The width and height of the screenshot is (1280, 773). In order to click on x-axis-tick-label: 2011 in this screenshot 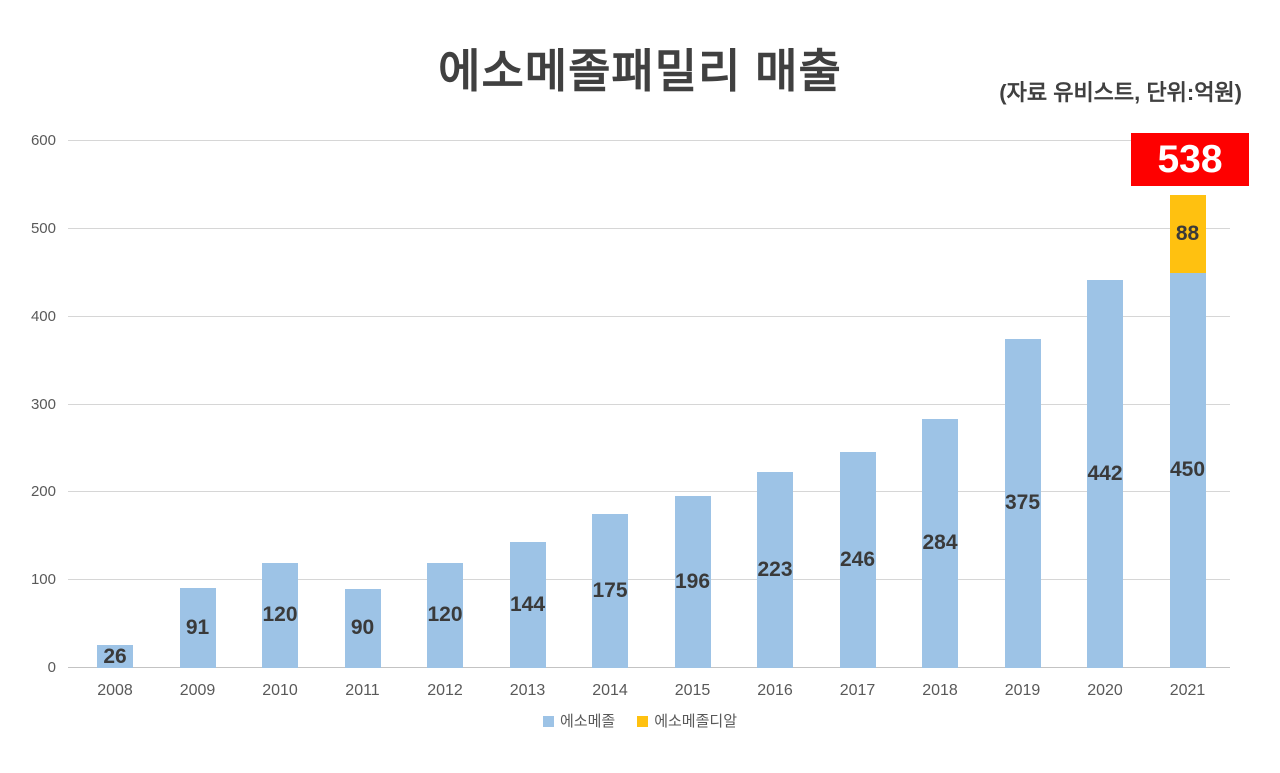, I will do `click(362, 690)`.